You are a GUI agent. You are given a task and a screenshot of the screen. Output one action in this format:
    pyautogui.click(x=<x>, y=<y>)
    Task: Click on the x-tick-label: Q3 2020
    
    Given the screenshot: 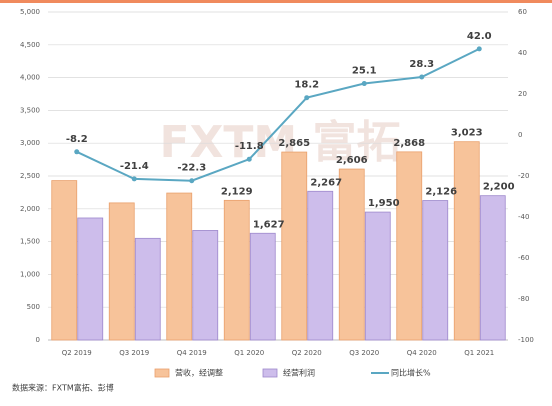 What is the action you would take?
    pyautogui.click(x=364, y=353)
    